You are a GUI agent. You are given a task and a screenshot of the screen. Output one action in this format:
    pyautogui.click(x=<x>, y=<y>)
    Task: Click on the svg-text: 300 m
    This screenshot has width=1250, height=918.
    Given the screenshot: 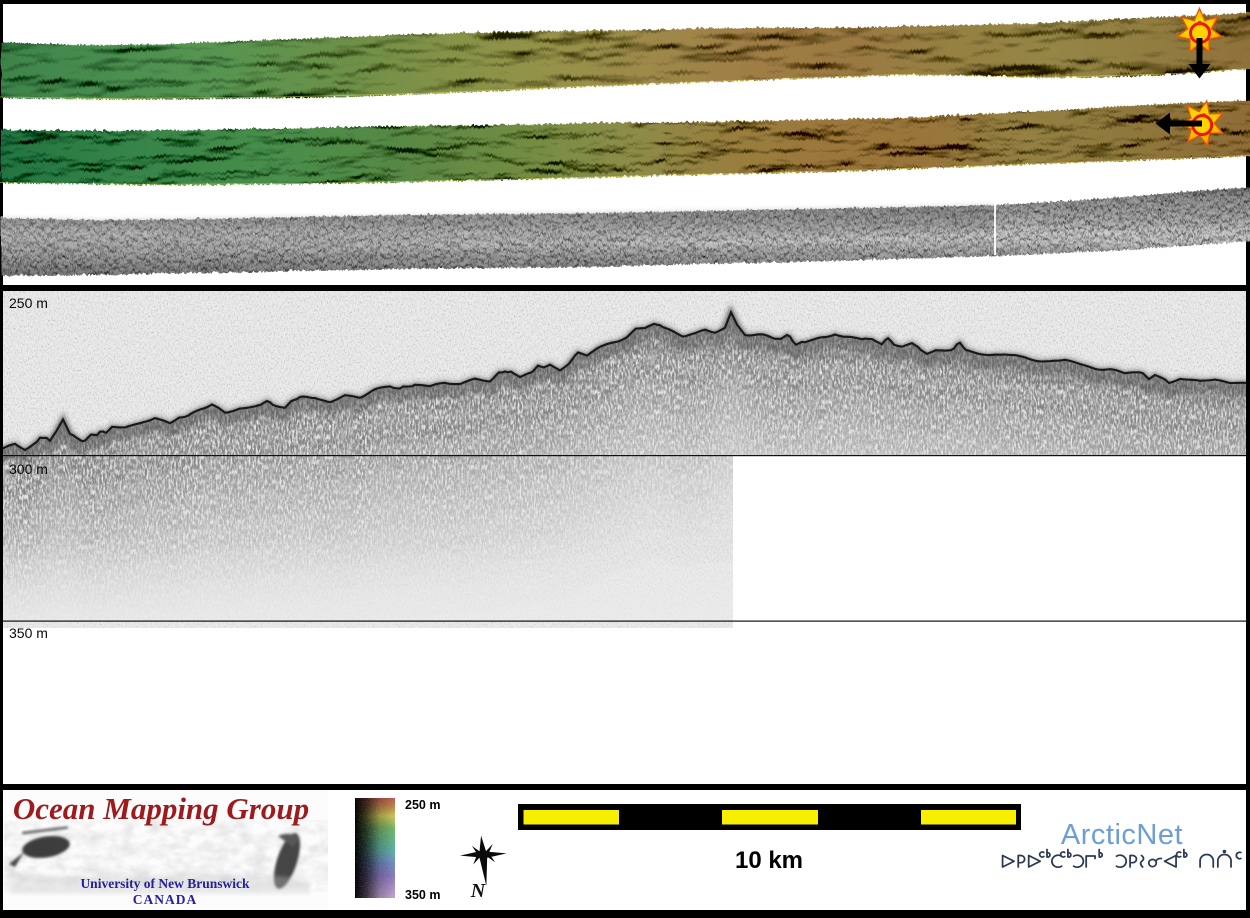 What is the action you would take?
    pyautogui.click(x=28, y=469)
    